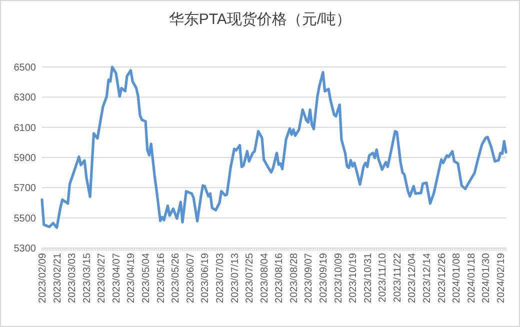  I want to click on x-tick-label: 2023/08/28, so click(294, 278).